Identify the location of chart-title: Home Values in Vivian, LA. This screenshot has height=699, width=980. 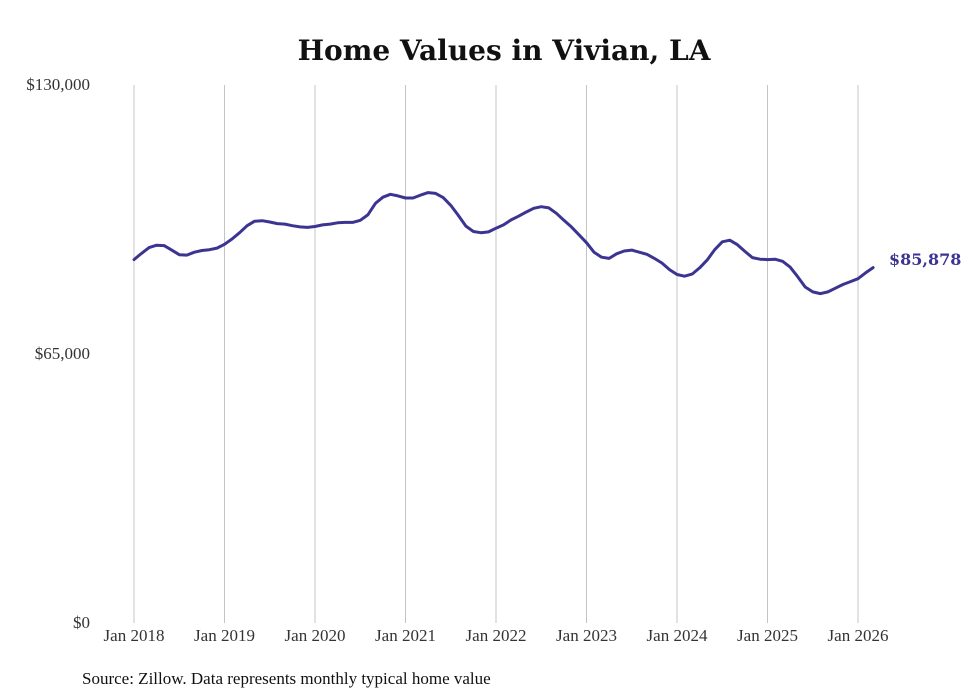
(505, 50).